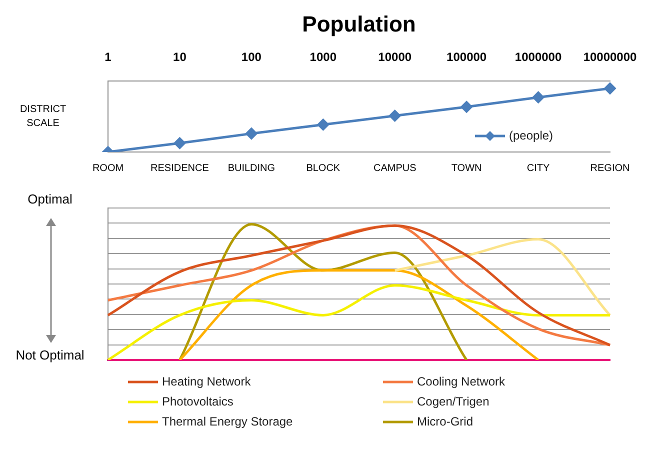 The image size is (654, 467). What do you see at coordinates (50, 199) in the screenshot?
I see `text: Optimal` at bounding box center [50, 199].